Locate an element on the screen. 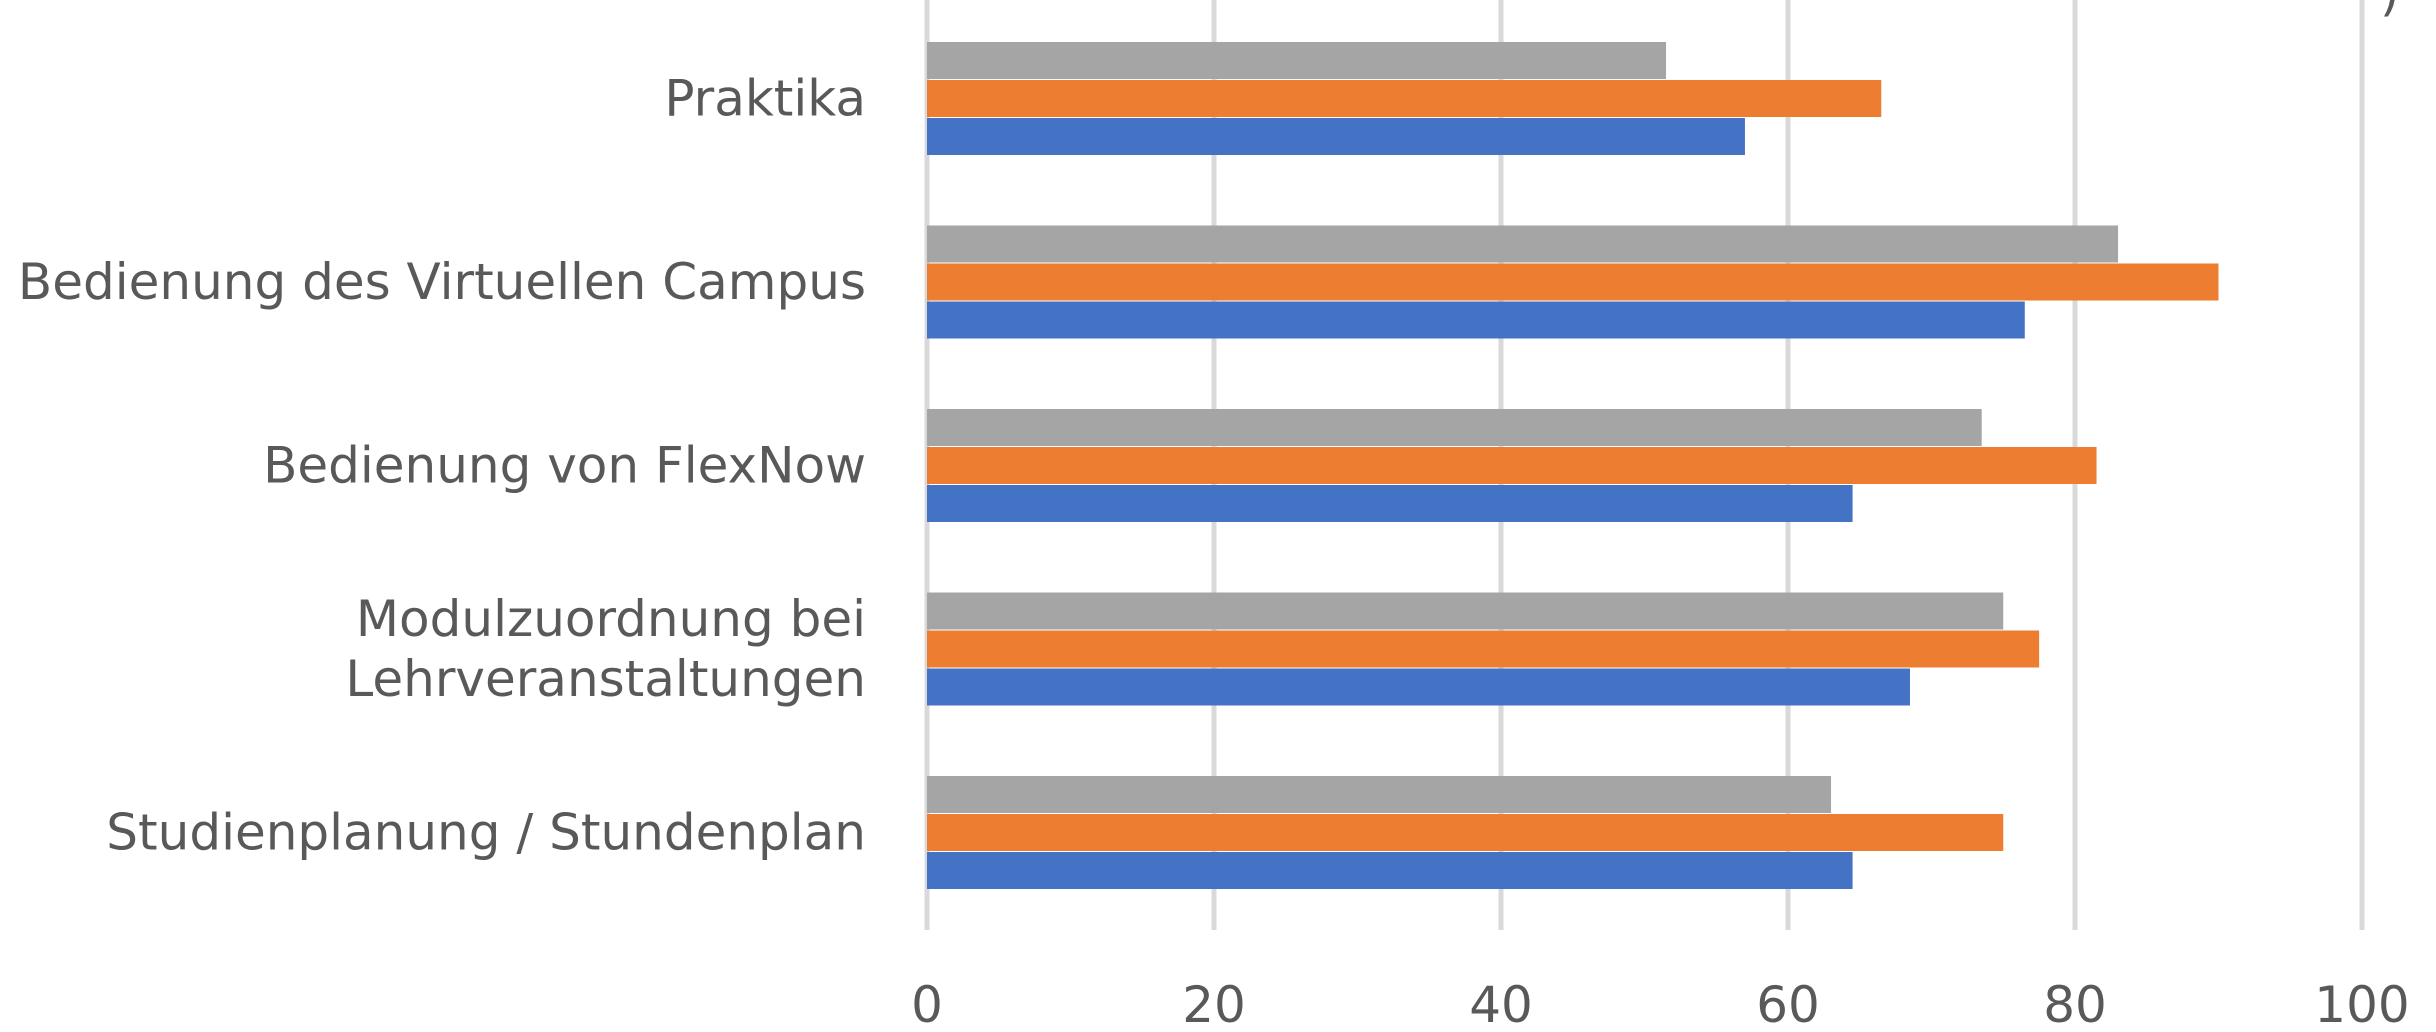 This screenshot has width=2436, height=1032. category-label-1: Bedienung des Virtuellen Campus is located at coordinates (442, 282).